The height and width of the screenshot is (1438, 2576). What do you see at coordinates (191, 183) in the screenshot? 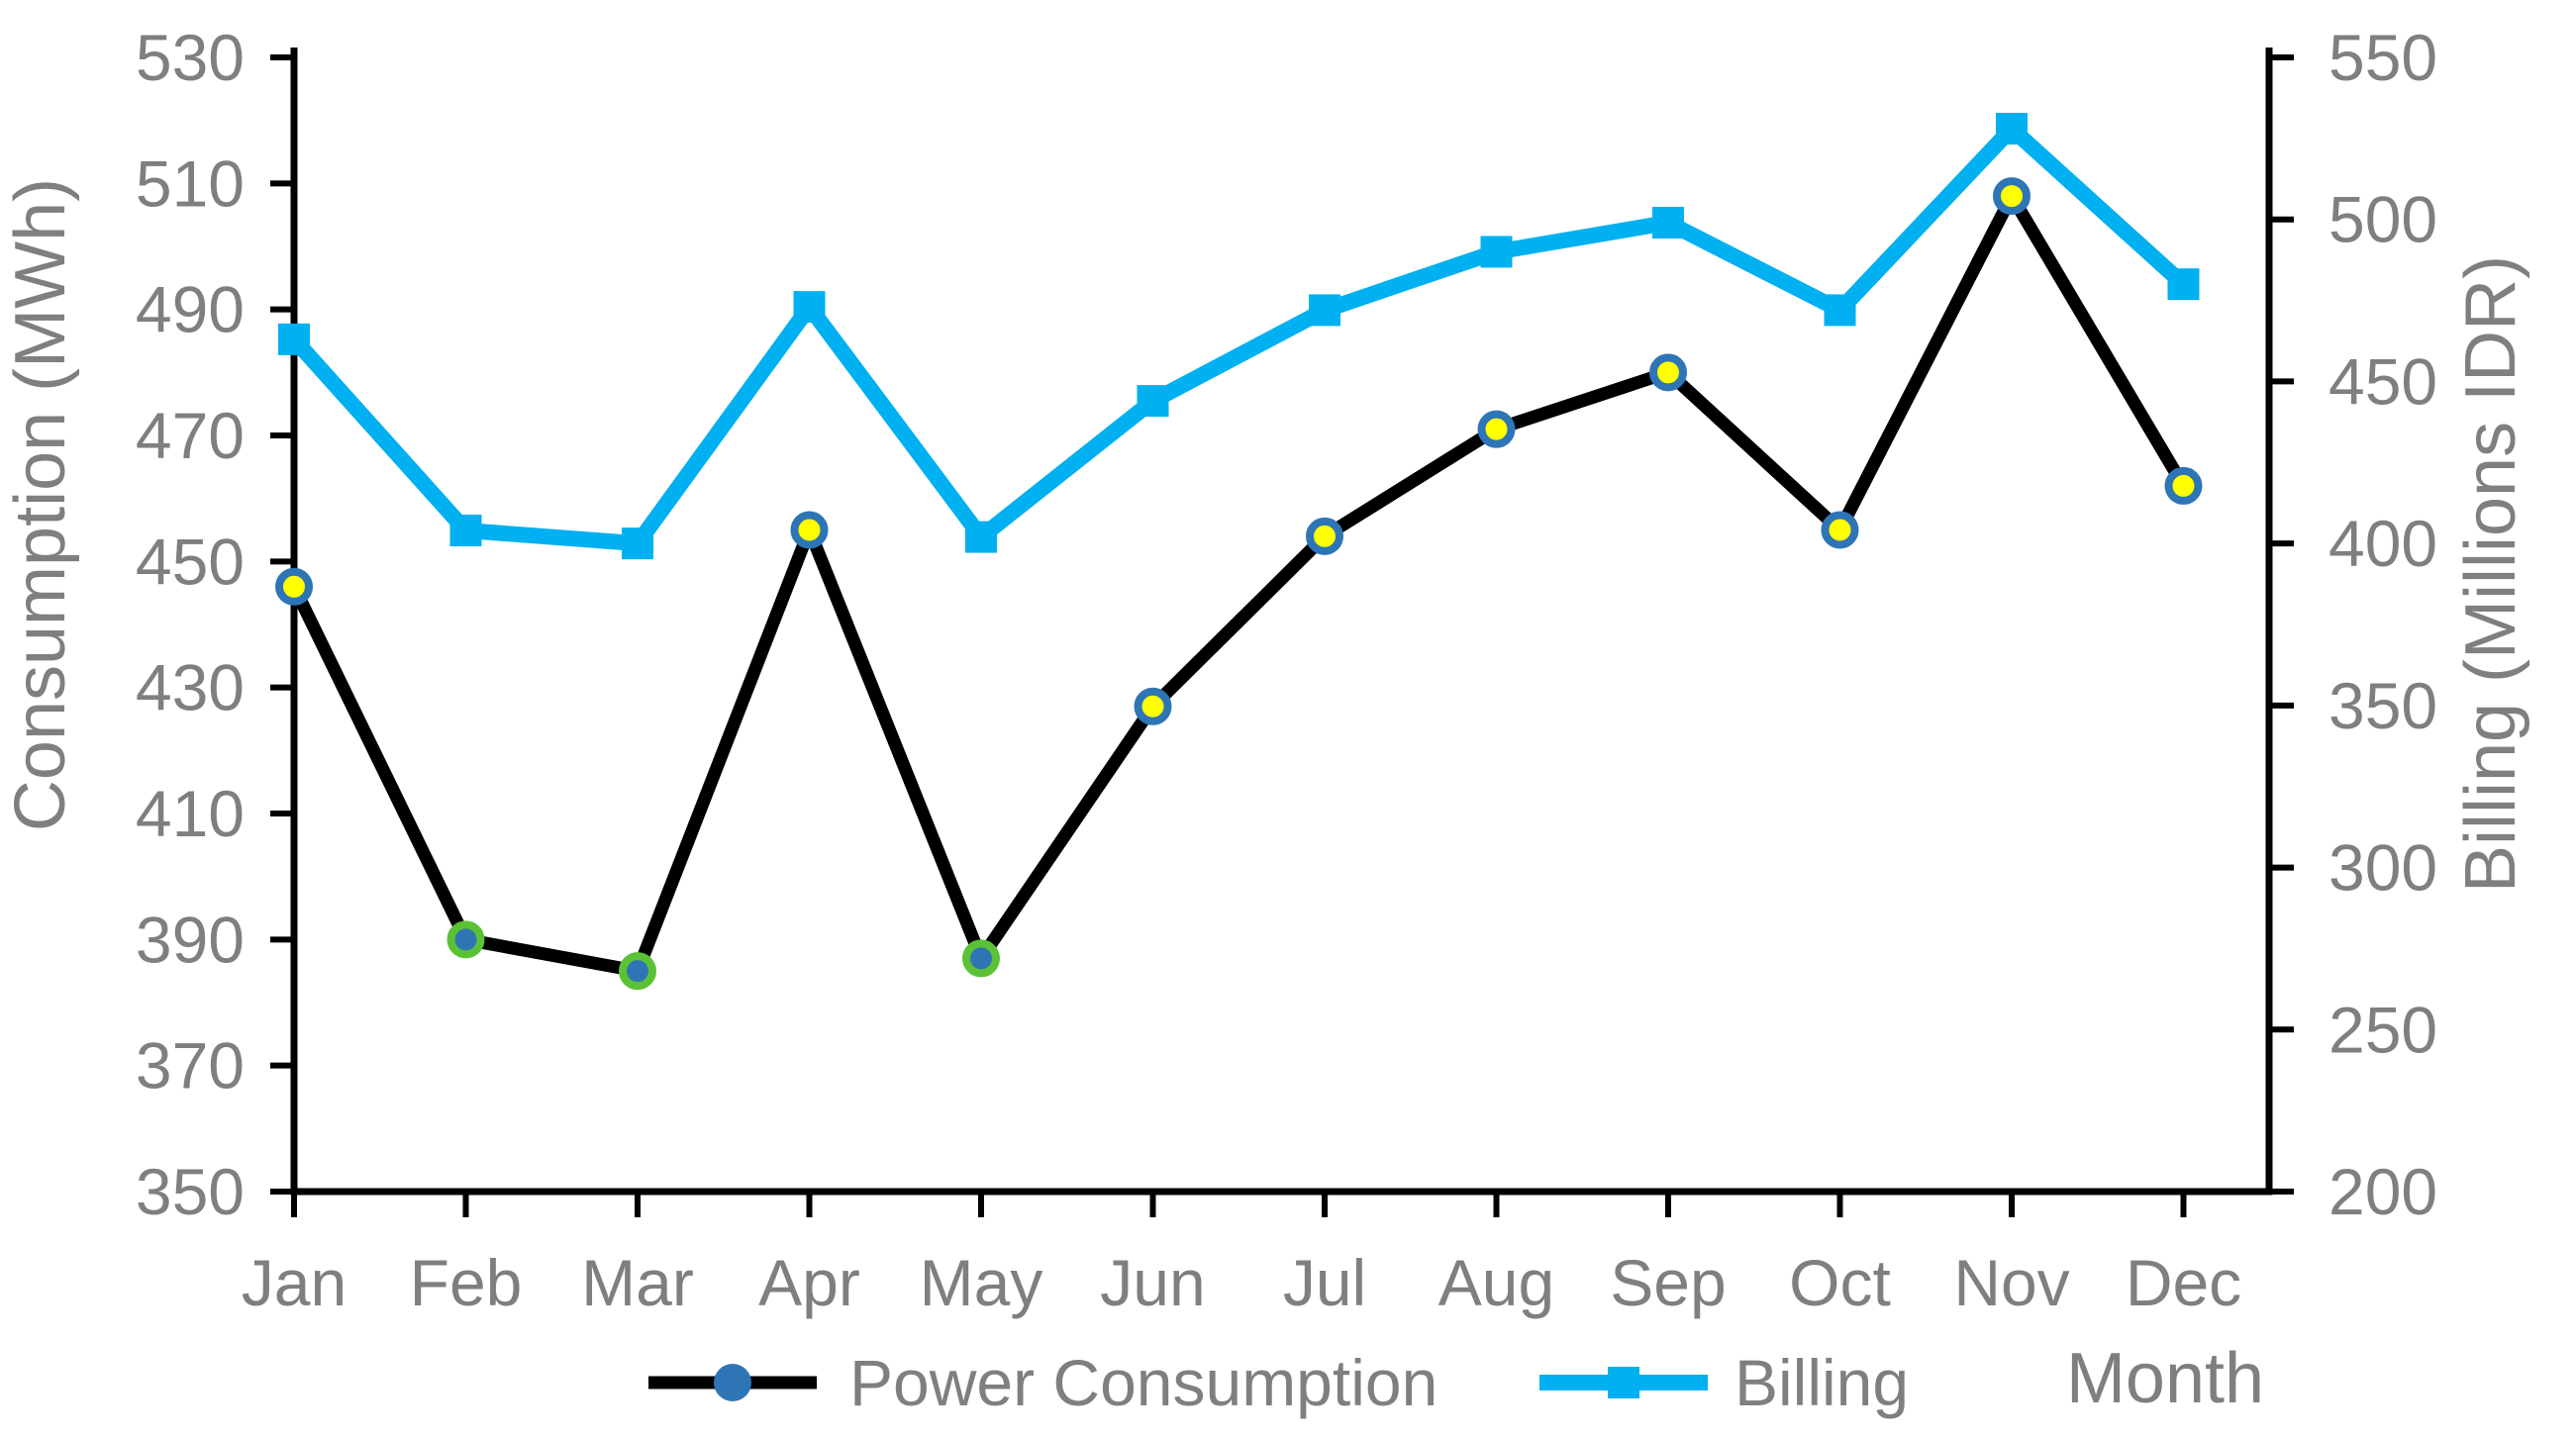
I see `left-axis-tick-label: 510` at bounding box center [191, 183].